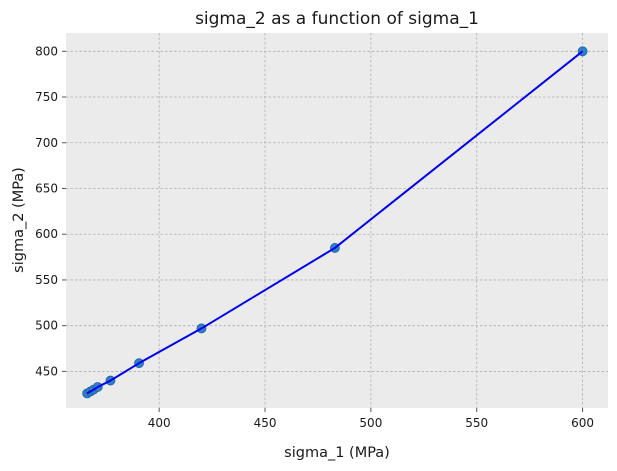 The height and width of the screenshot is (471, 617). Describe the element at coordinates (46, 51) in the screenshot. I see `y-tick-label: 800` at that location.